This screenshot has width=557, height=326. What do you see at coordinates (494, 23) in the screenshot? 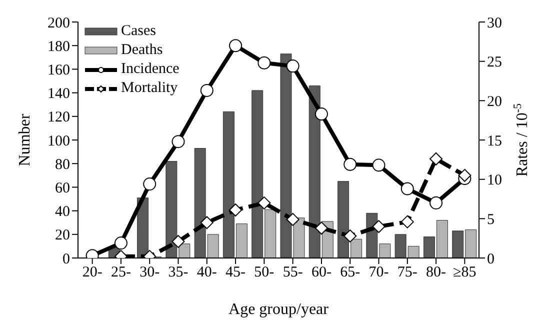
I see `y2-tick-label: 30` at bounding box center [494, 23].